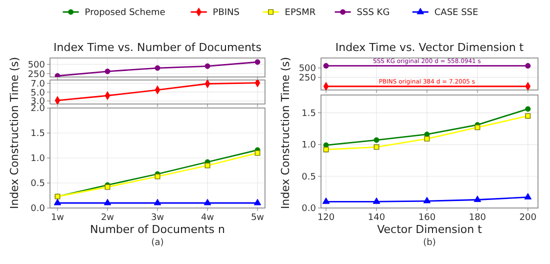  I want to click on x-tick-label: 180, so click(477, 218).